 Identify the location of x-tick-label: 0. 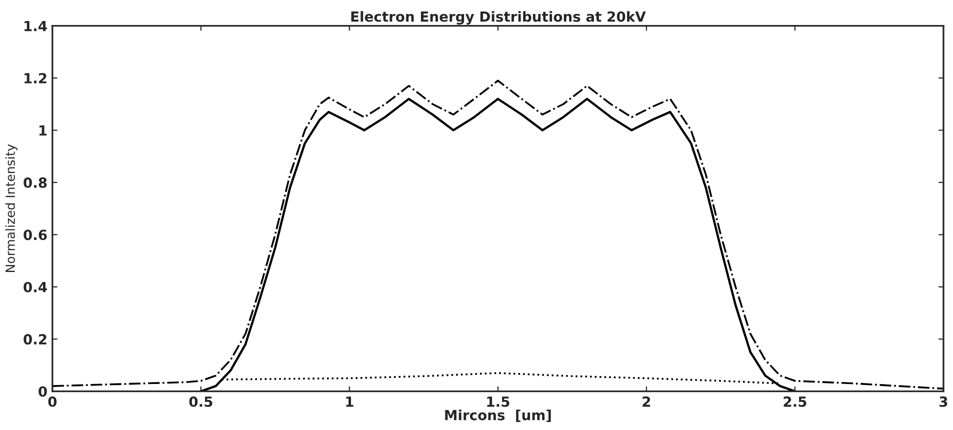
(52, 401).